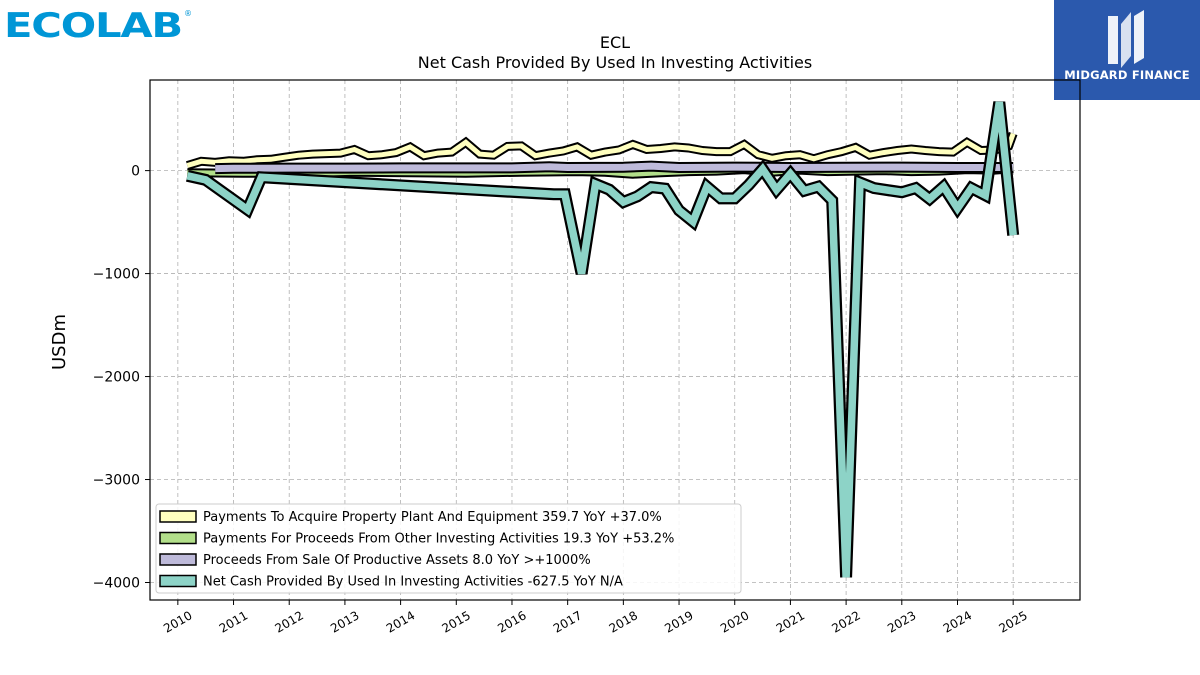 The width and height of the screenshot is (1200, 675). What do you see at coordinates (734, 621) in the screenshot?
I see `x-tick-label: 2020` at bounding box center [734, 621].